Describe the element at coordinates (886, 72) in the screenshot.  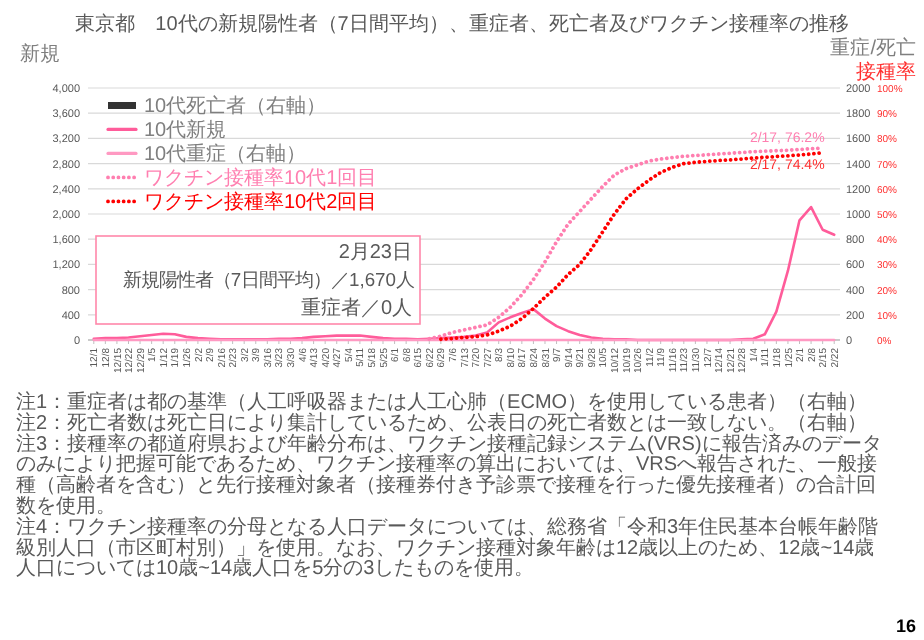
I see `y3-axis-title: 接種率` at that location.